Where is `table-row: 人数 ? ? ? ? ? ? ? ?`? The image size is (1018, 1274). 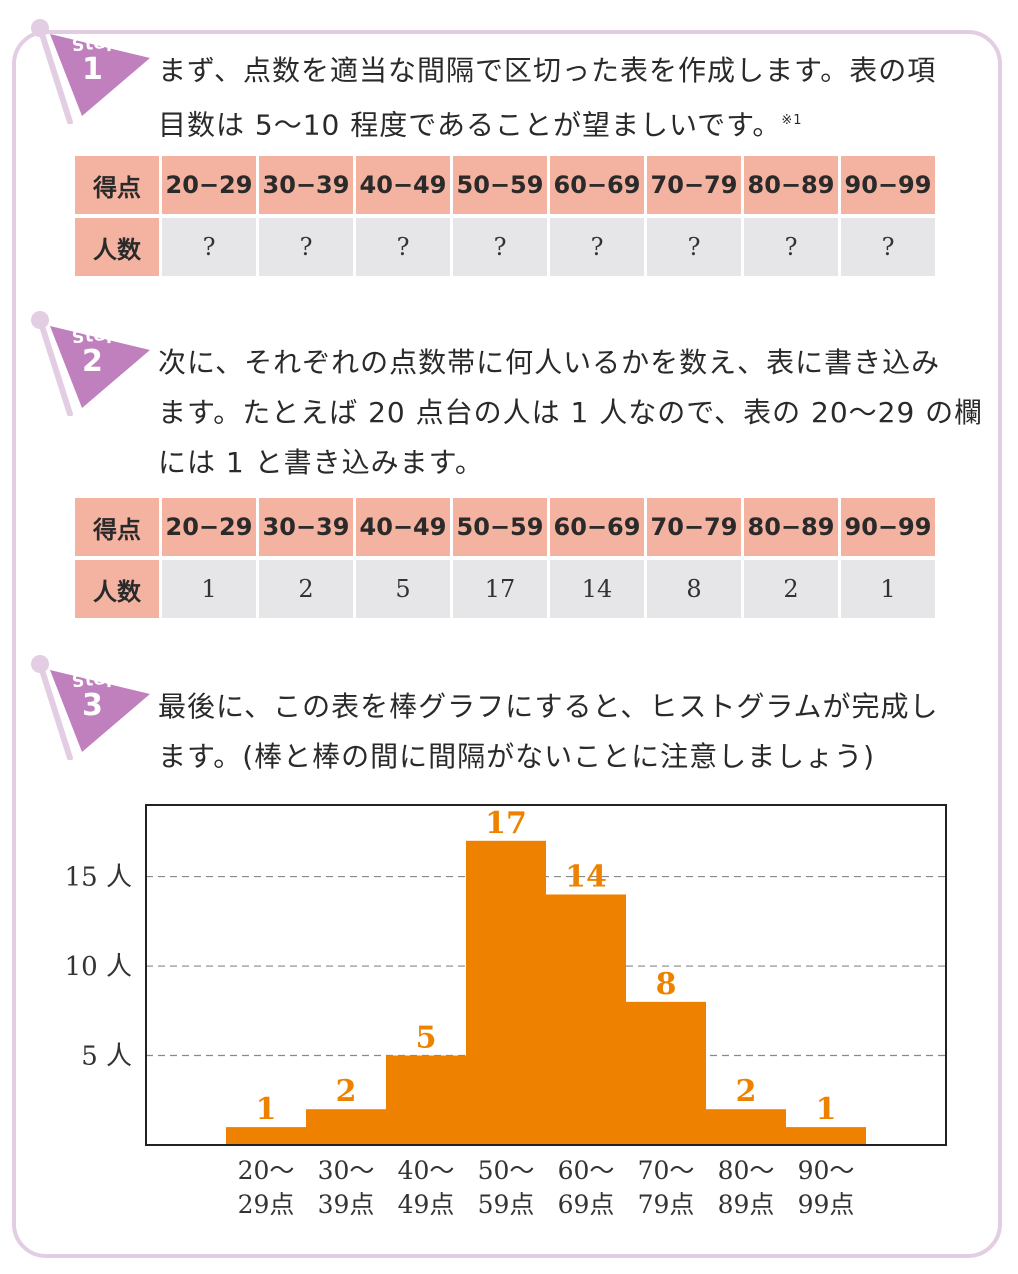 table-row: 人数 ? ? ? ? ? ? ? ? is located at coordinates (505, 247).